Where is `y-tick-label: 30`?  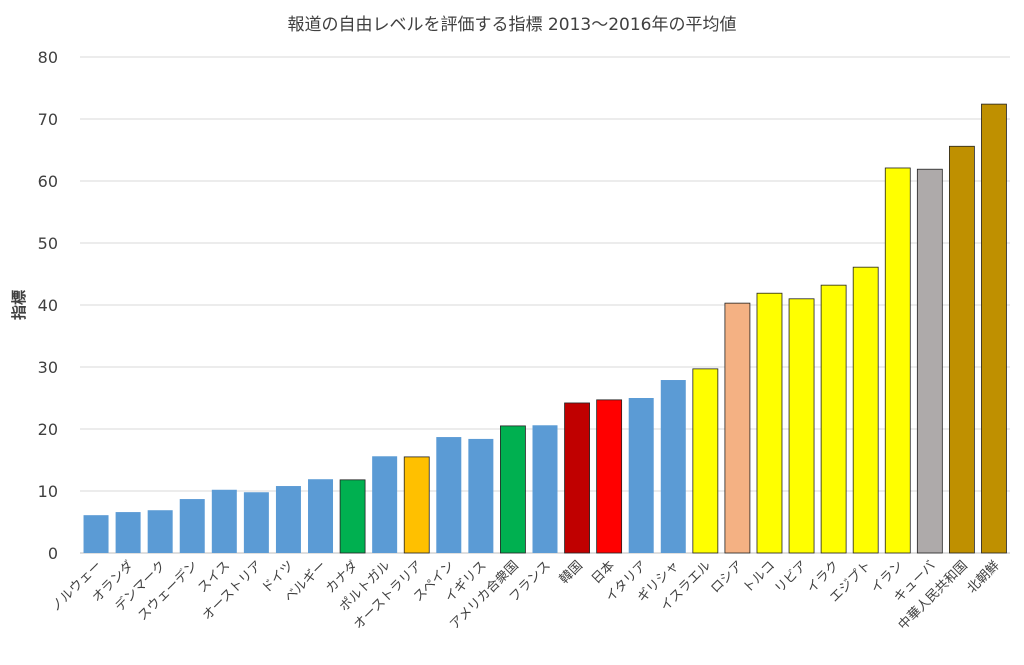
y-tick-label: 30 is located at coordinates (48, 367).